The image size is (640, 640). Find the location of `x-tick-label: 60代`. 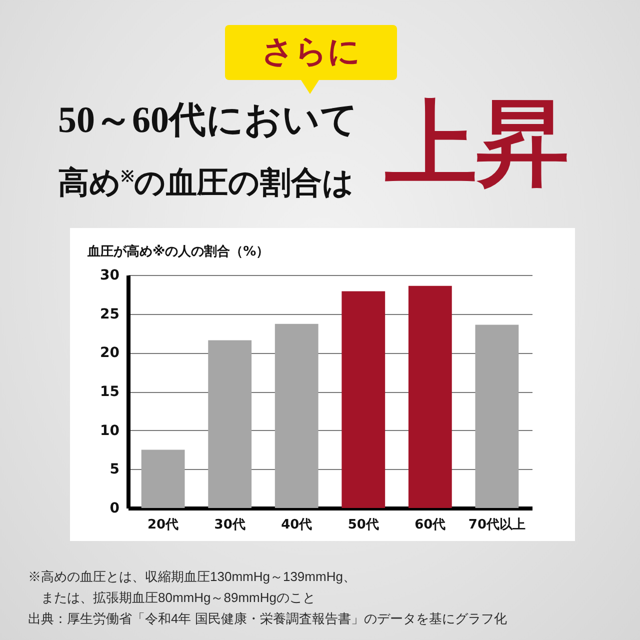

x-tick-label: 60代 is located at coordinates (430, 525).